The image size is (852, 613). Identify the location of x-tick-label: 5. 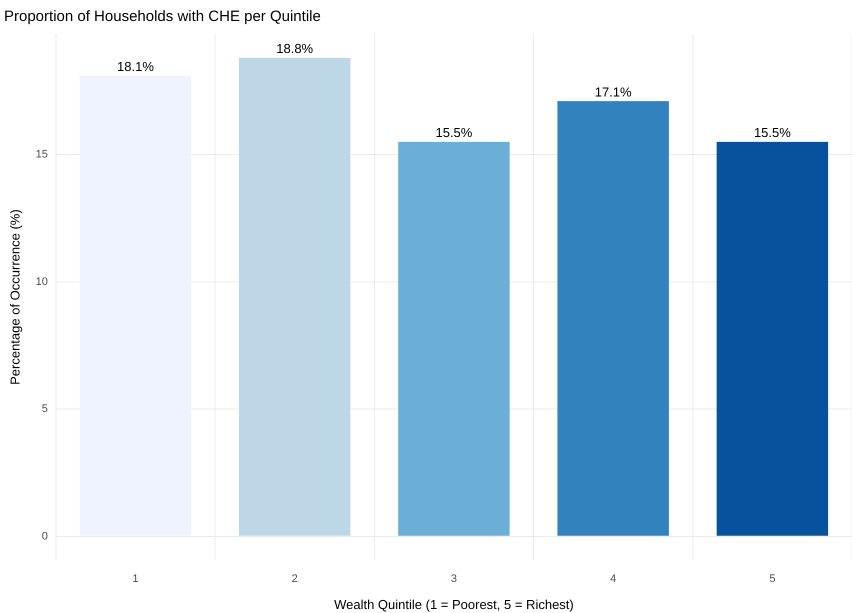
(772, 578).